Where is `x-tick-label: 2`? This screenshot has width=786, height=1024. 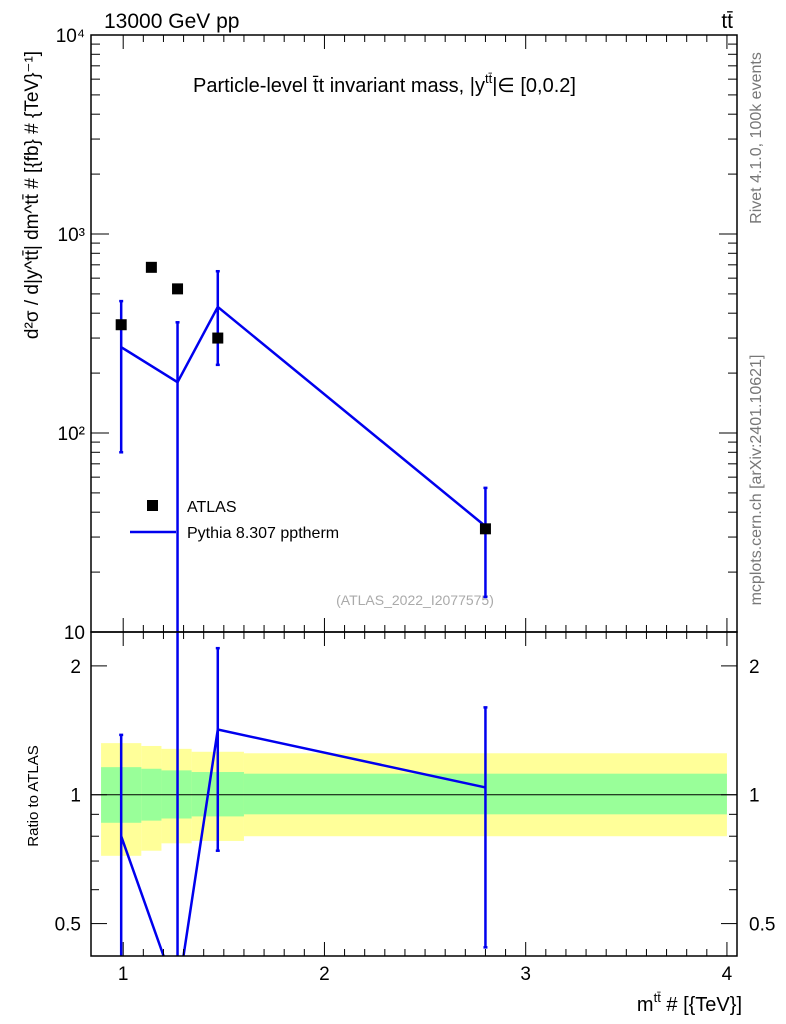
x-tick-label: 2 is located at coordinates (324, 974).